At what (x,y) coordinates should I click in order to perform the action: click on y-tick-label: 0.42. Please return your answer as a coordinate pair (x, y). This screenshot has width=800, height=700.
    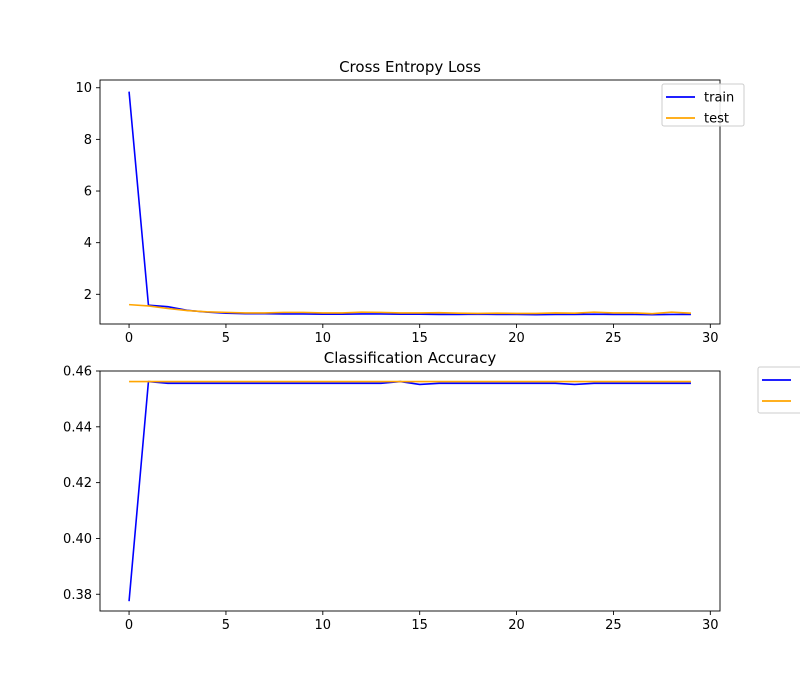
    Looking at the image, I should click on (77, 483).